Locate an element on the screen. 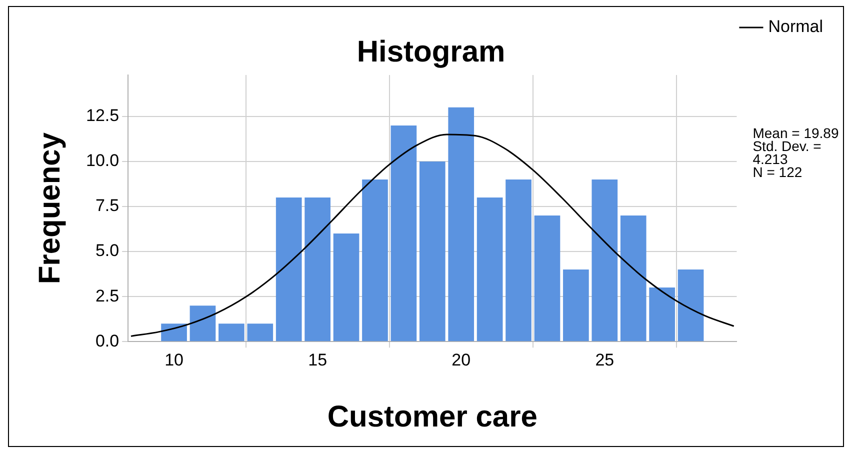 The height and width of the screenshot is (453, 856). y-tick-label: 0.0 is located at coordinates (107, 340).